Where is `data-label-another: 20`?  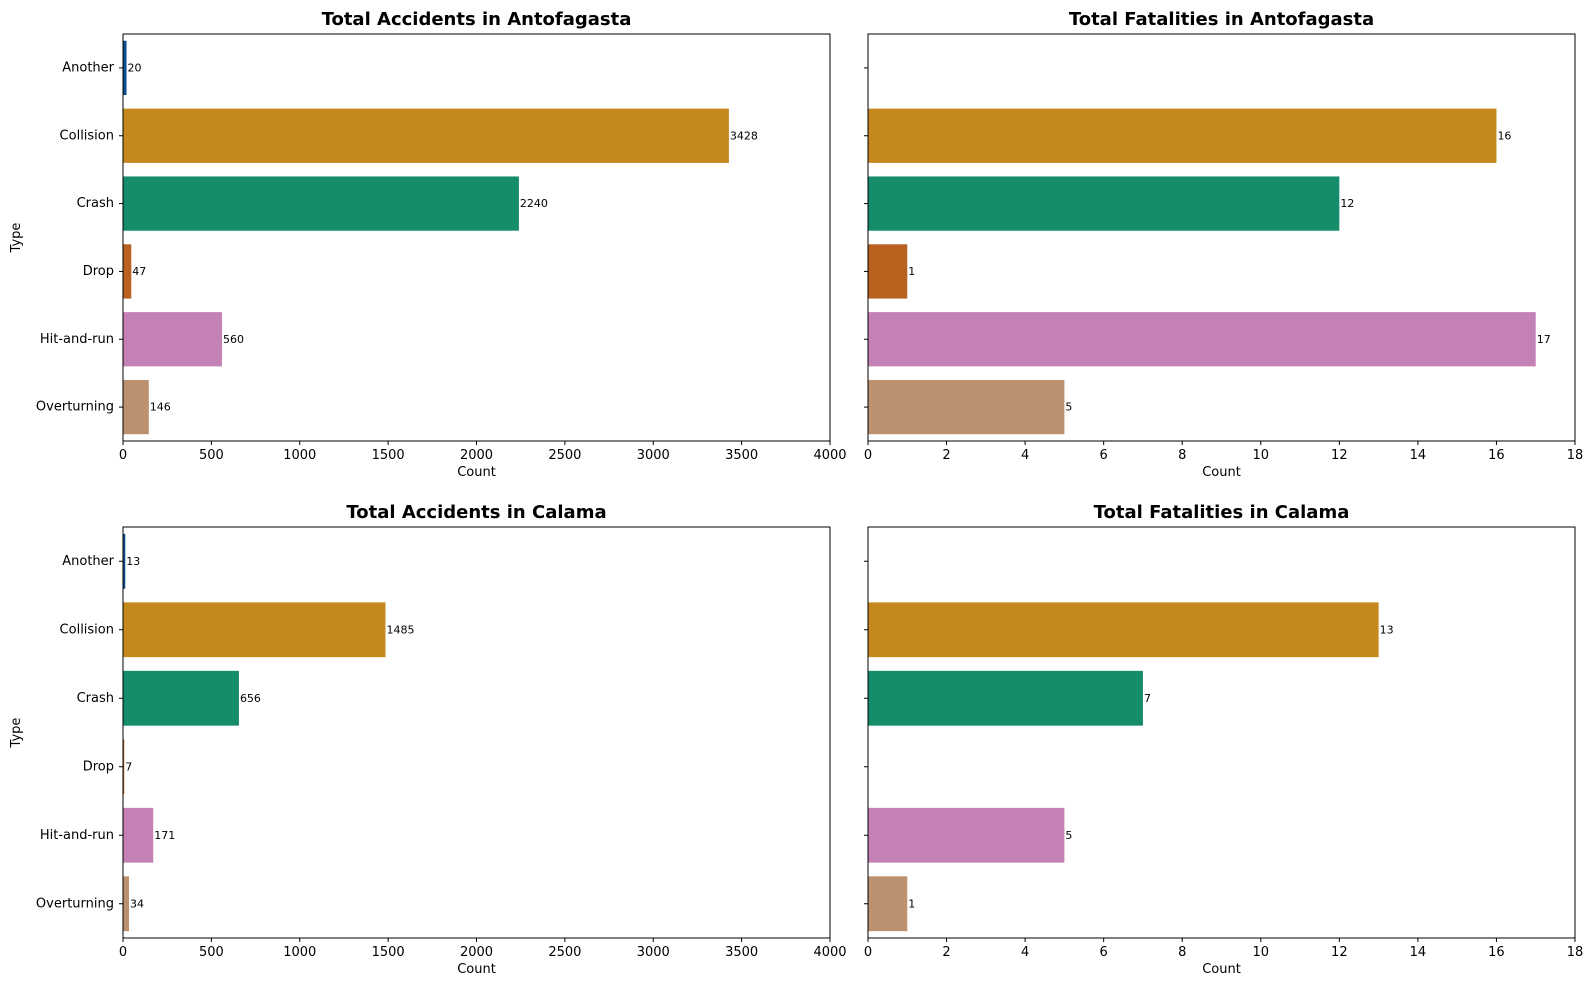
data-label-another: 20 is located at coordinates (135, 67).